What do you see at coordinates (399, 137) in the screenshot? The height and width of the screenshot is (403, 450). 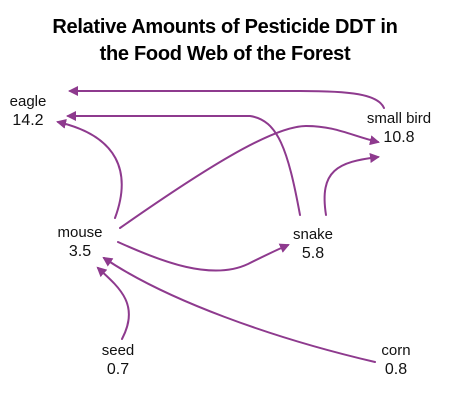 I see `node-small-bird-value: 10.8` at bounding box center [399, 137].